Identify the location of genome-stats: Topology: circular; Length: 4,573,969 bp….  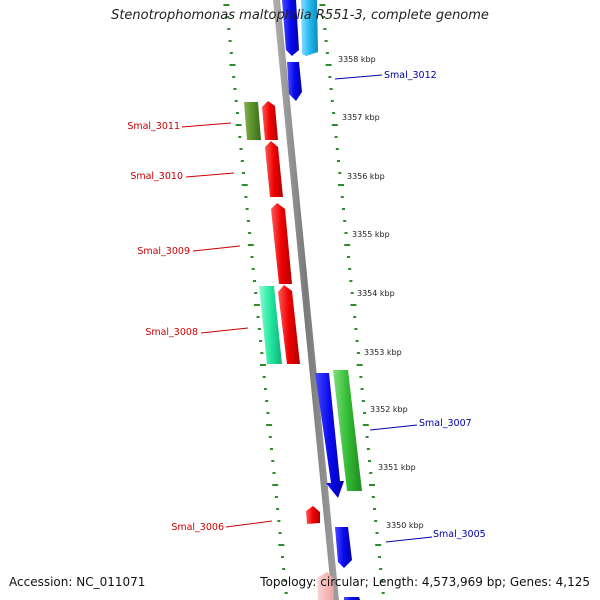
(425, 582).